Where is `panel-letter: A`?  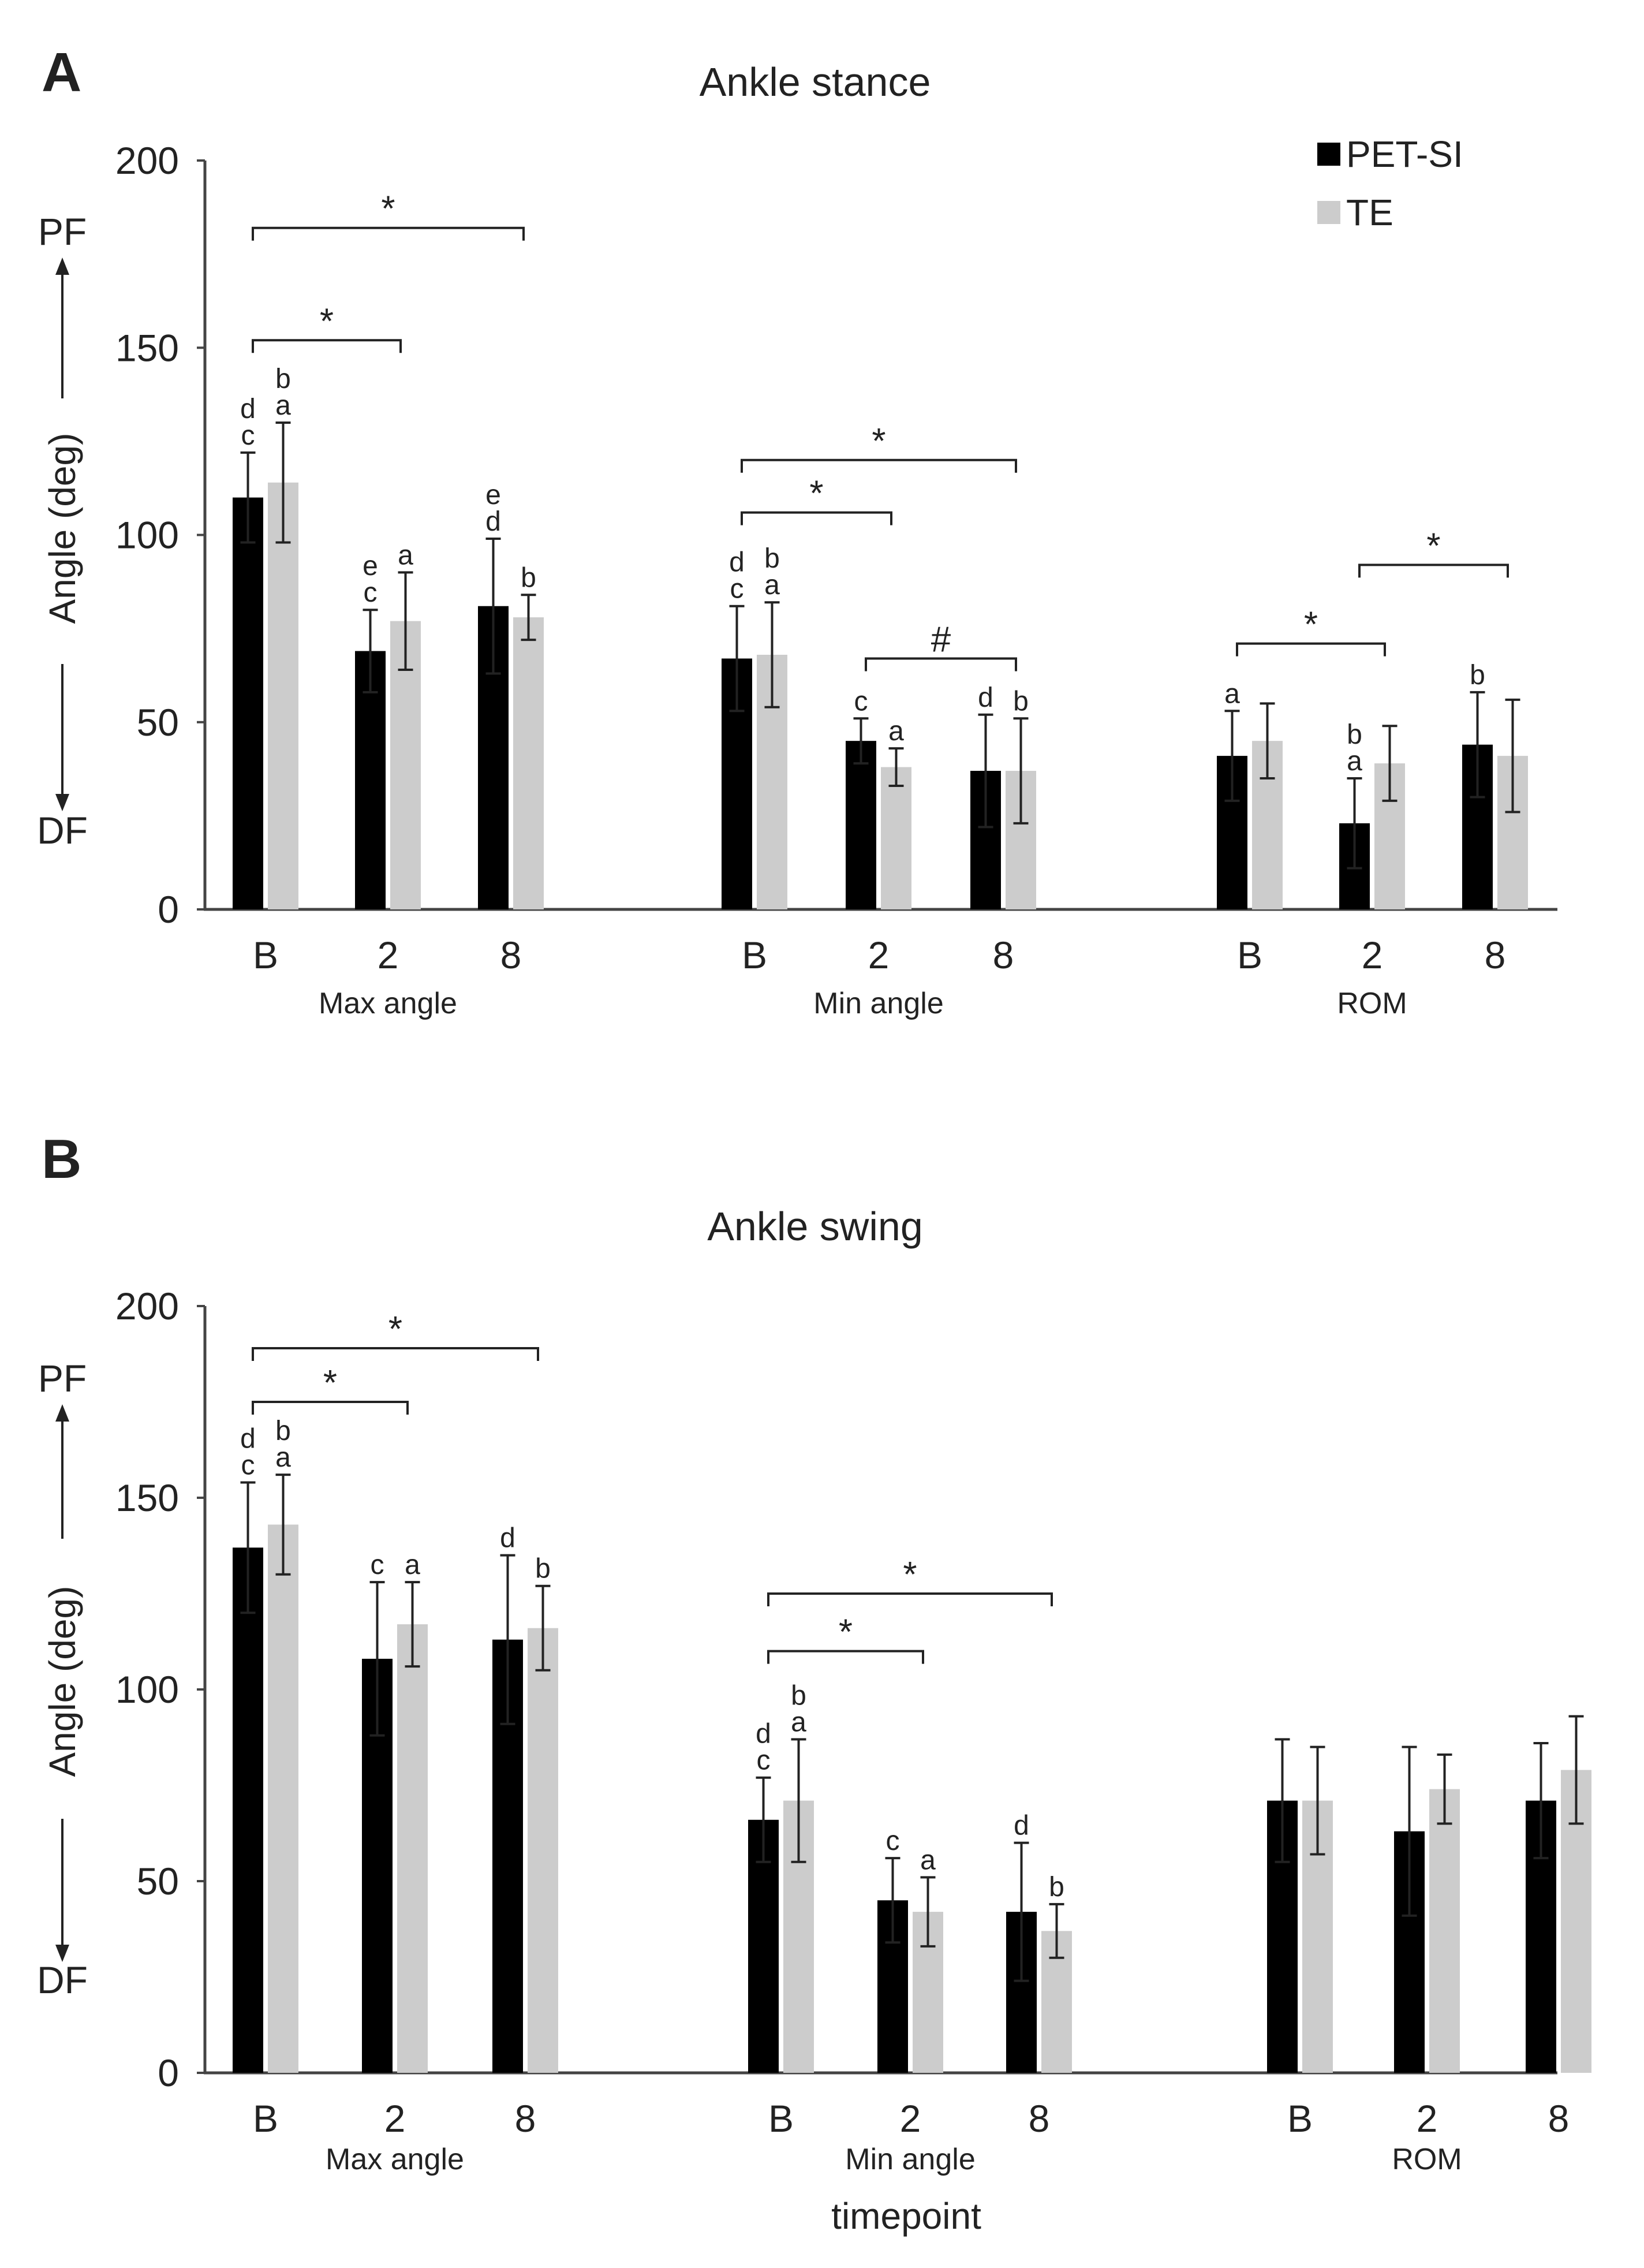
panel-letter: A is located at coordinates (62, 72).